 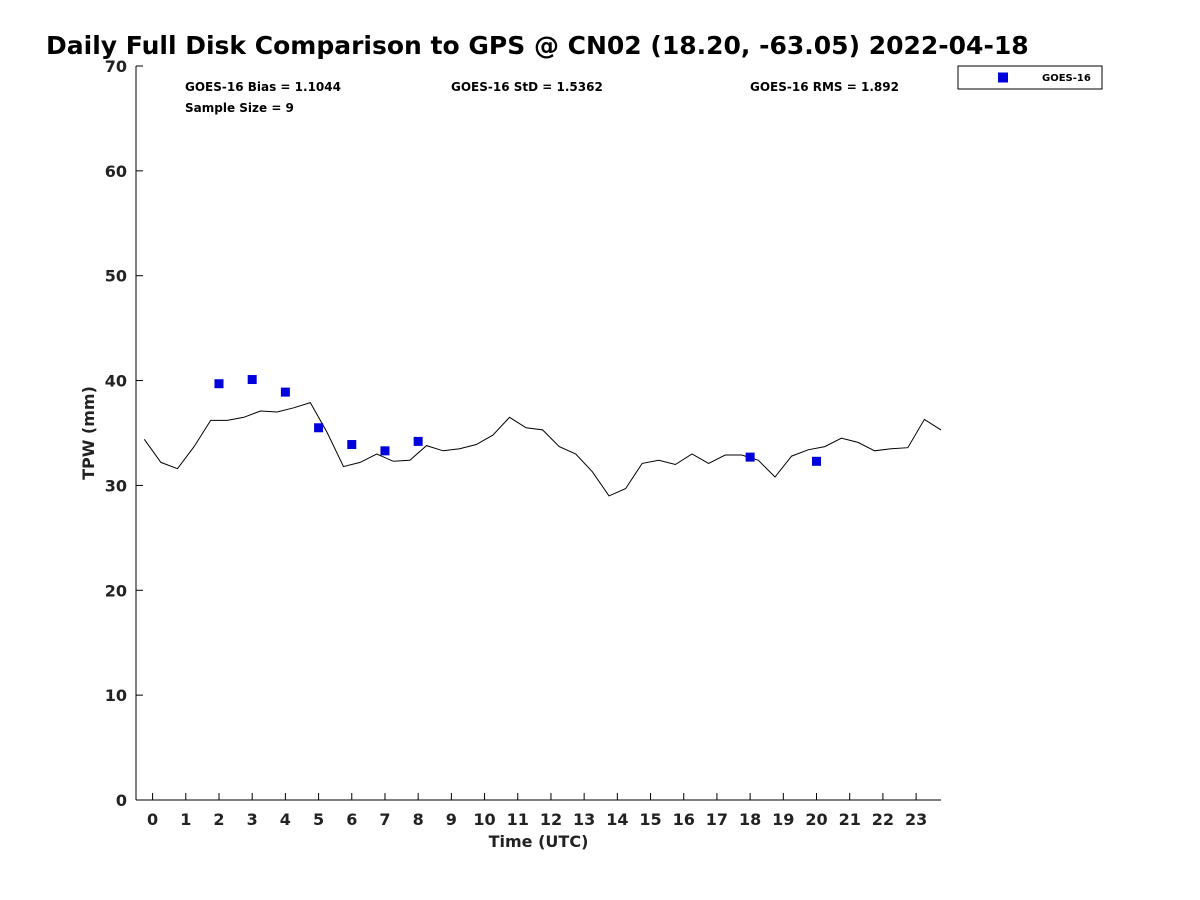 I want to click on x-tick-label: 23, so click(x=916, y=819).